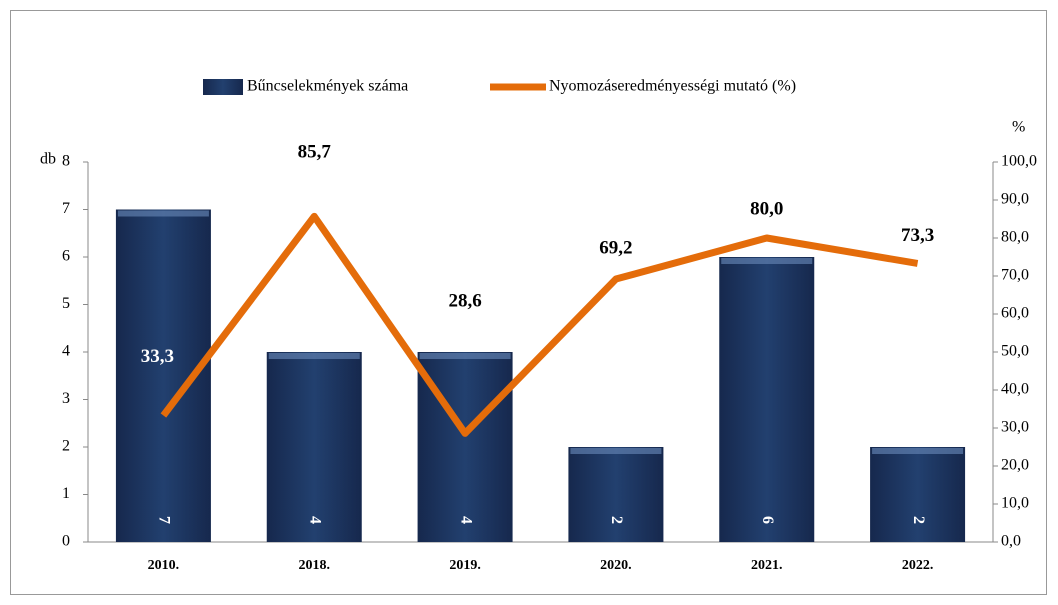 The image size is (1058, 605). What do you see at coordinates (1015, 275) in the screenshot?
I see `y2-tick-label: 70,0` at bounding box center [1015, 275].